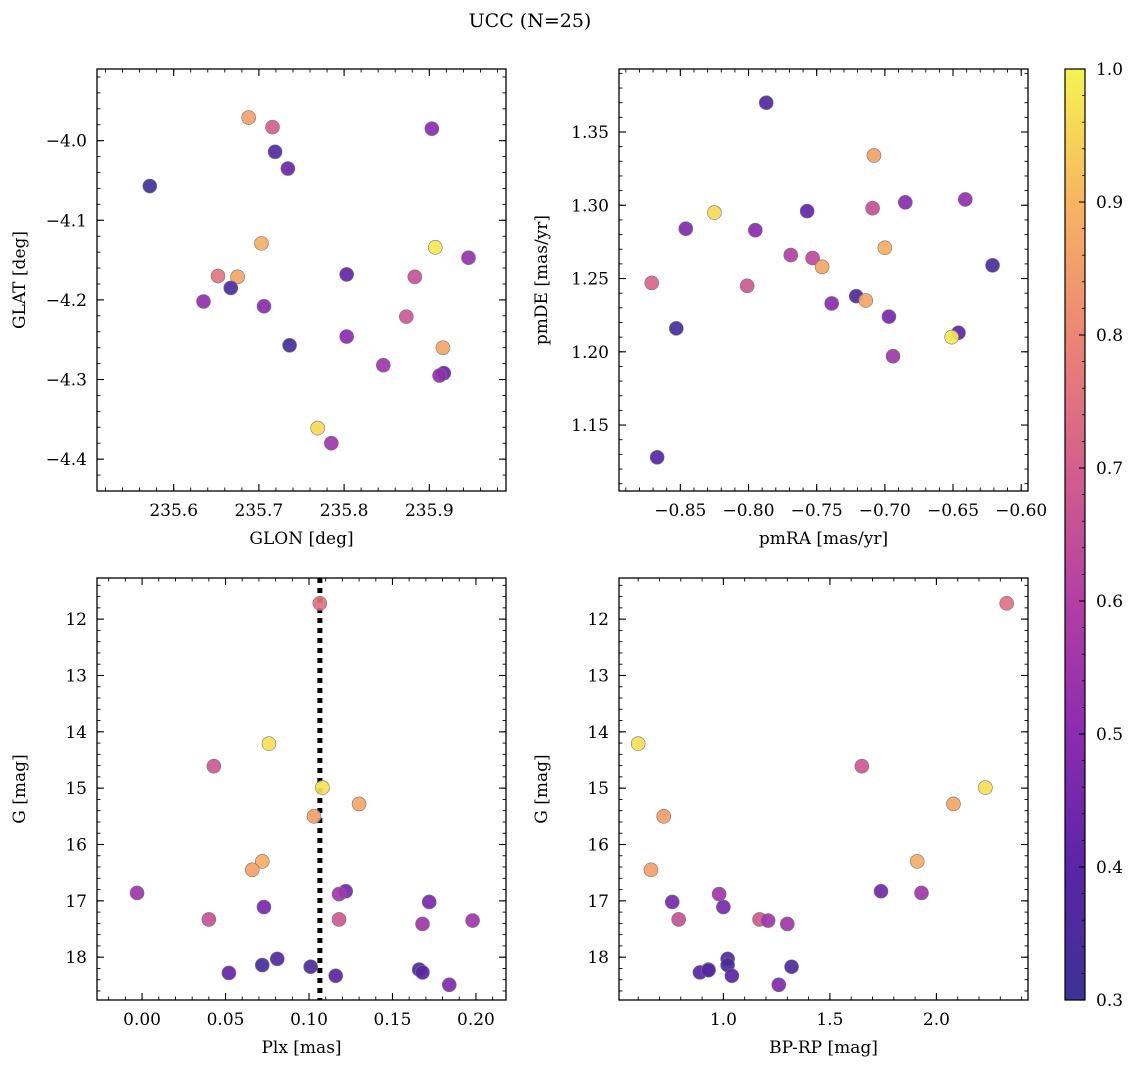  What do you see at coordinates (542, 280) in the screenshot?
I see `y-axis-label: pmDE [mas/yr]` at bounding box center [542, 280].